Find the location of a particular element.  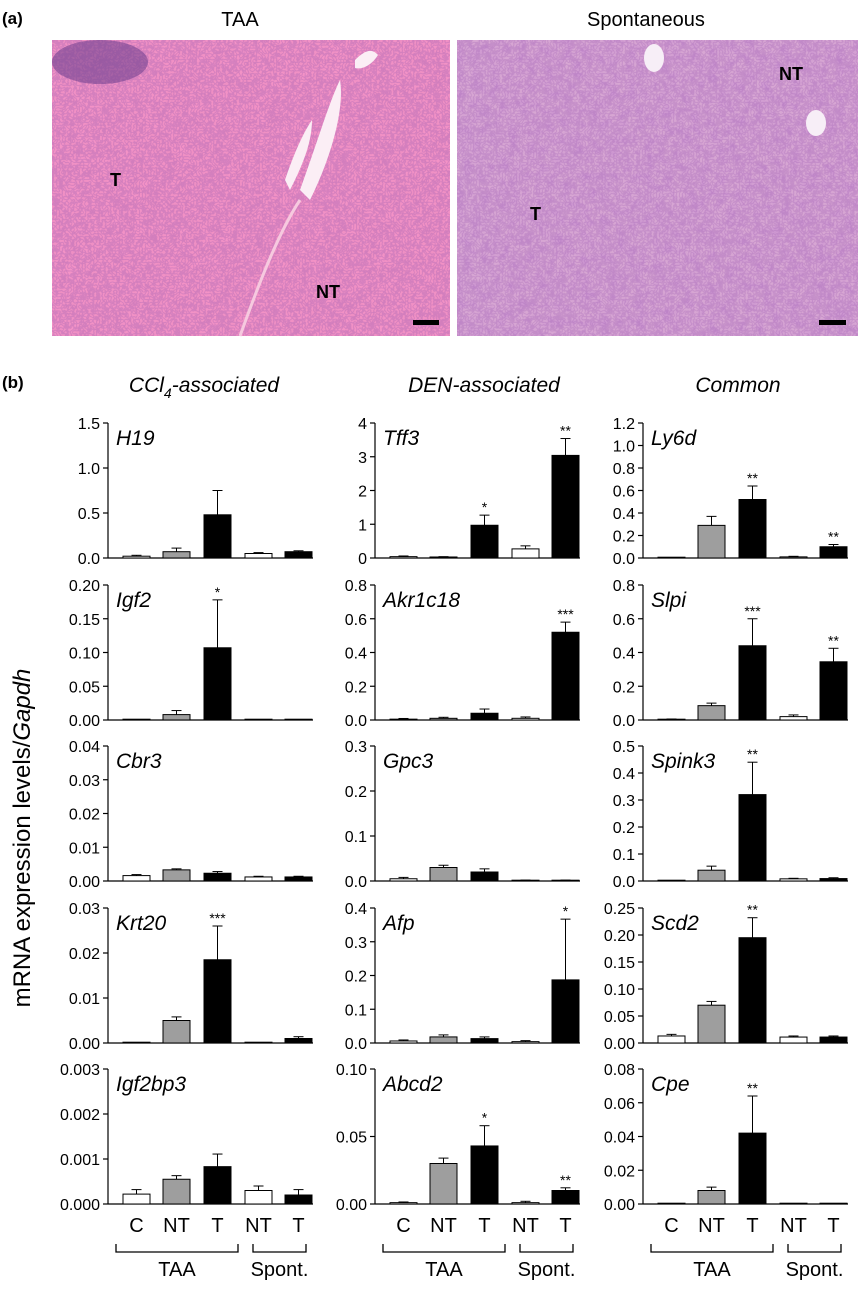

y-tick-label: 0.001 is located at coordinates (80, 1160).